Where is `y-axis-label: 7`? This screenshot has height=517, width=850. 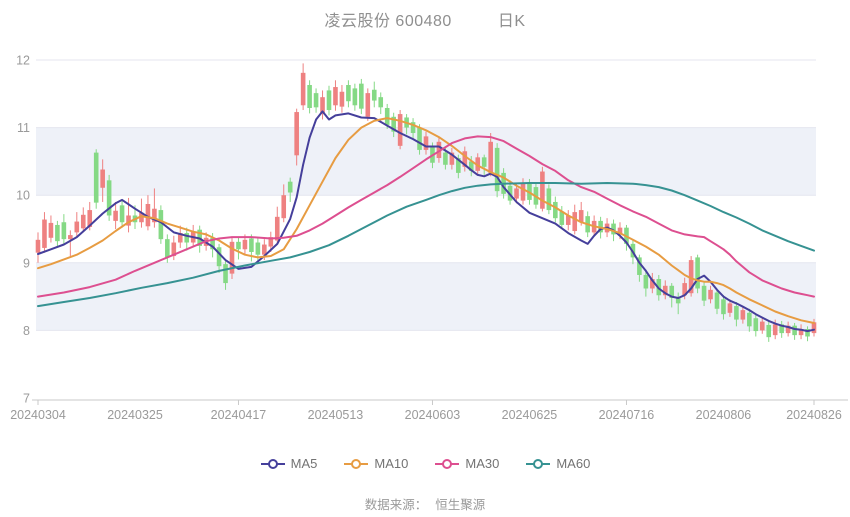 y-axis-label: 7 is located at coordinates (26, 399).